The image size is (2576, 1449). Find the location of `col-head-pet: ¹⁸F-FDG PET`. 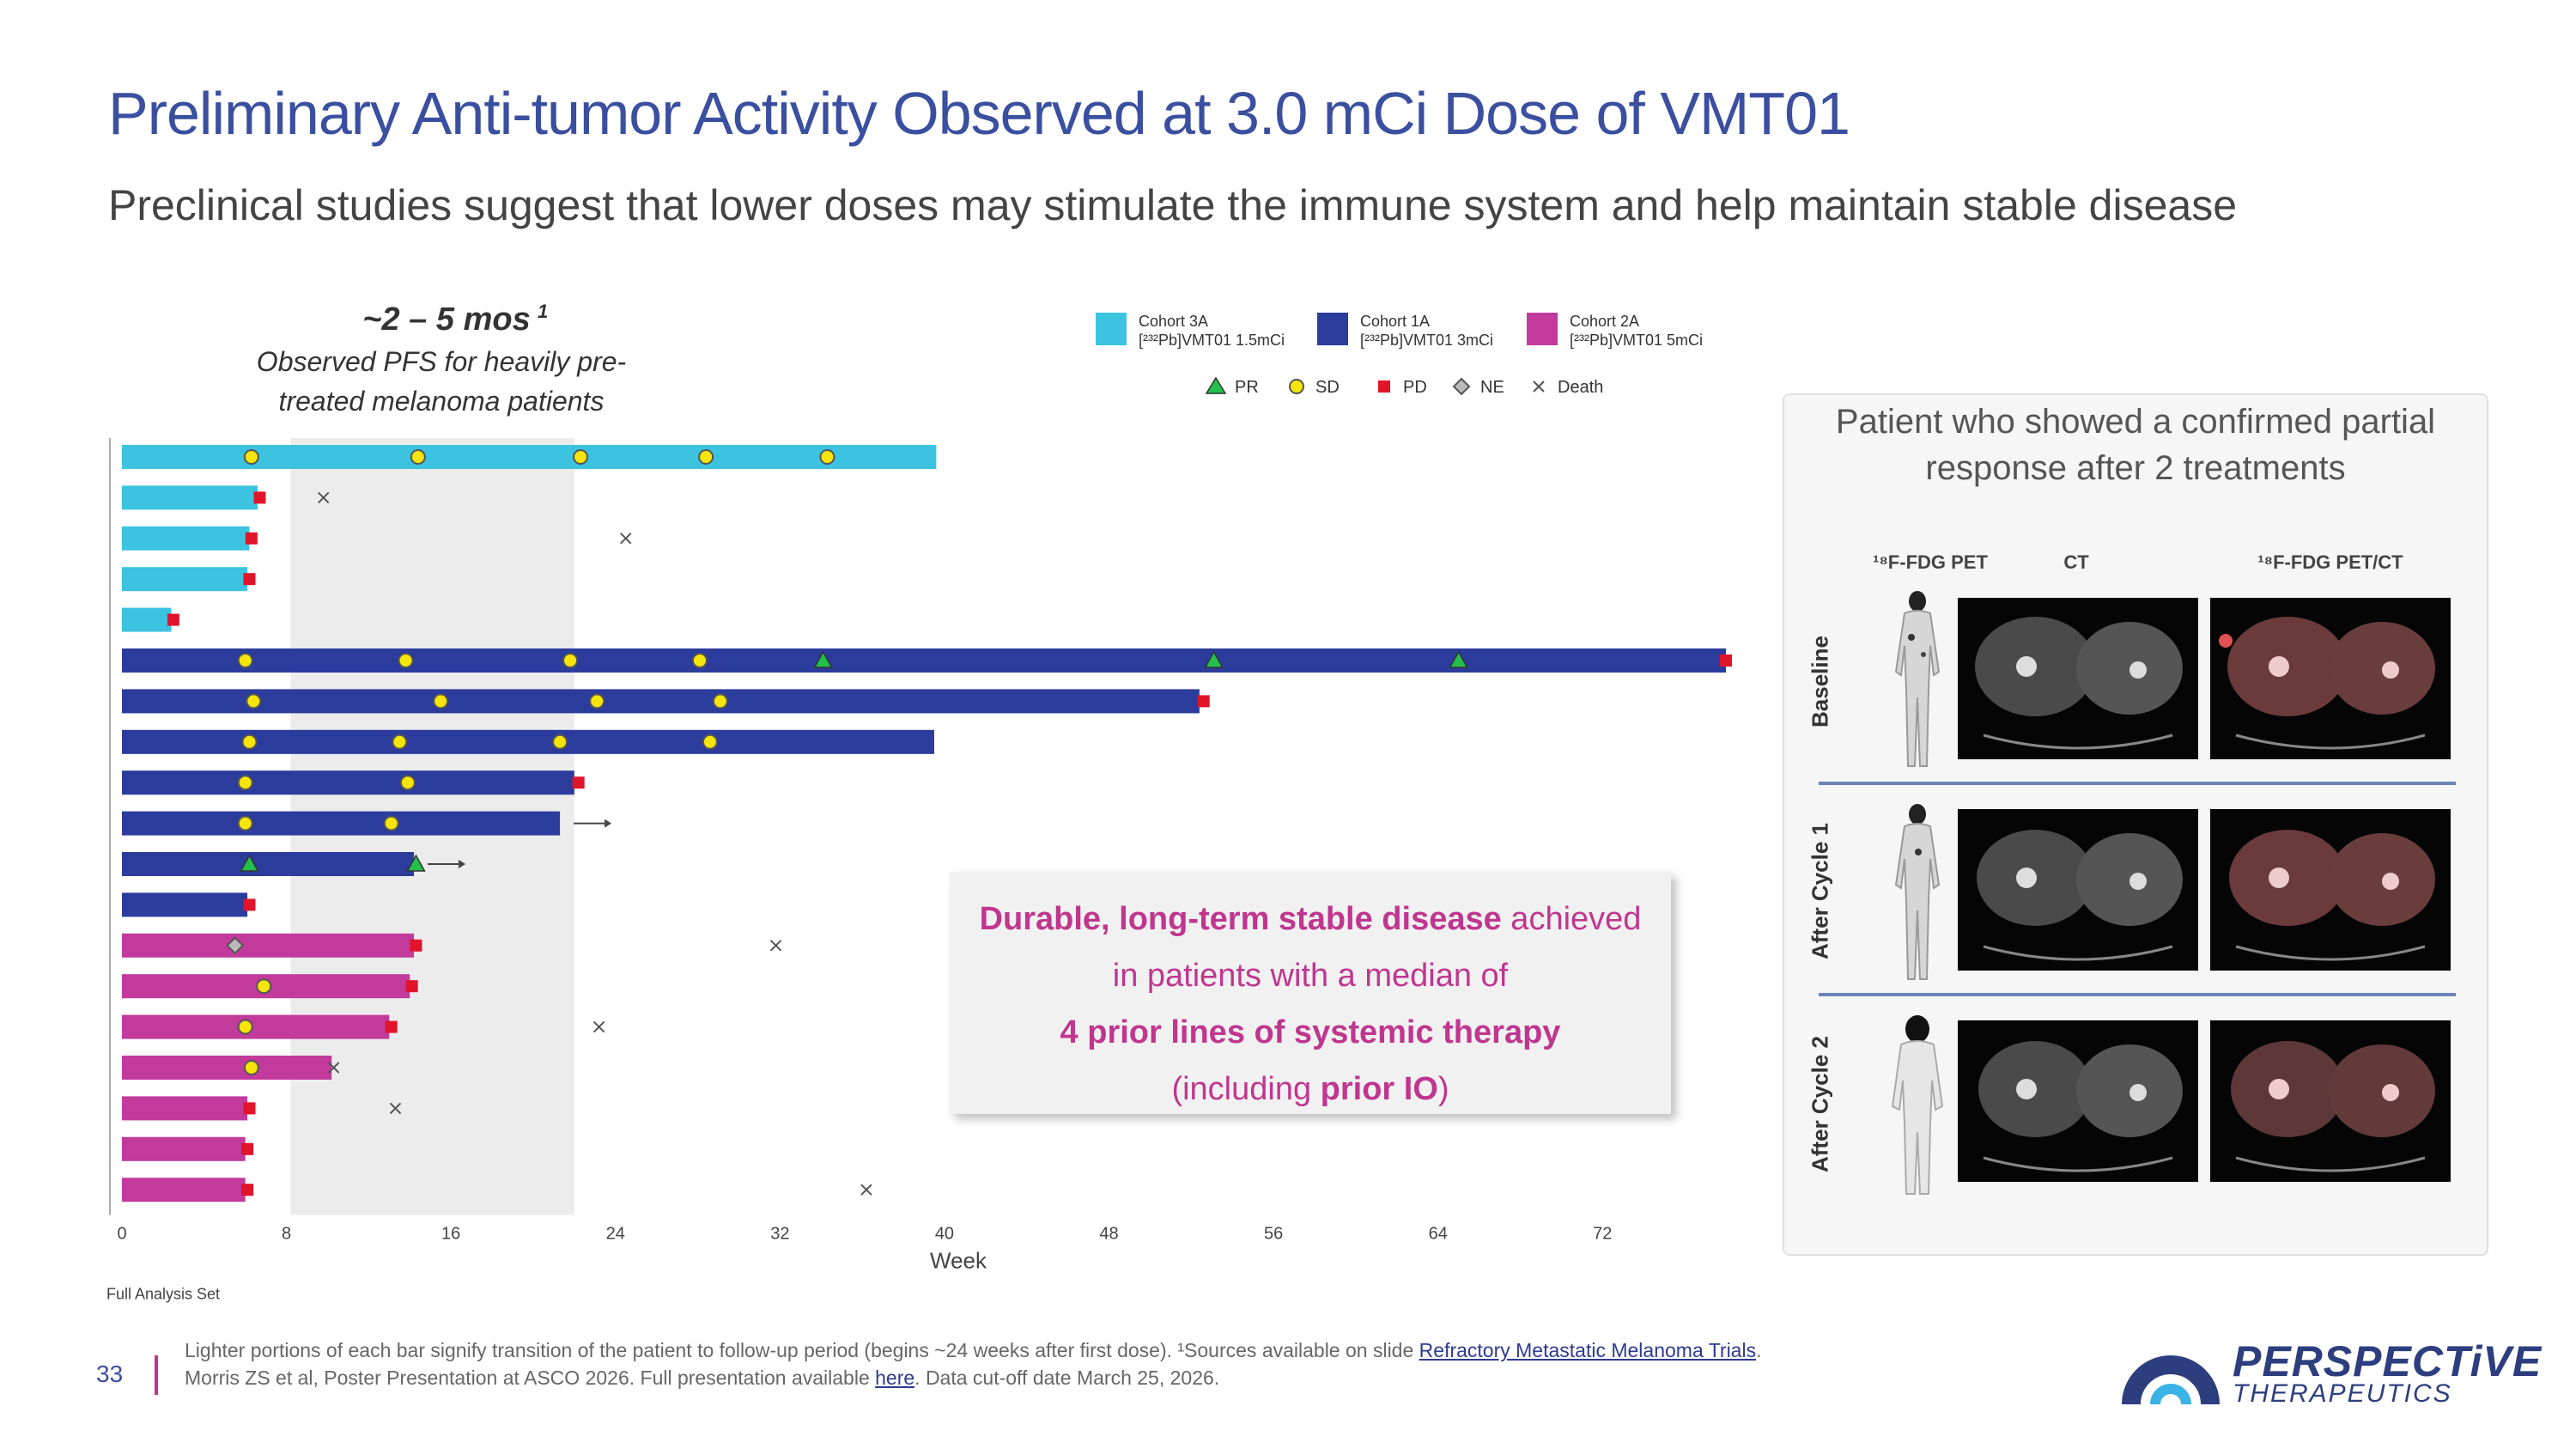

col-head-pet: ¹⁸F-FDG PET is located at coordinates (1931, 562).